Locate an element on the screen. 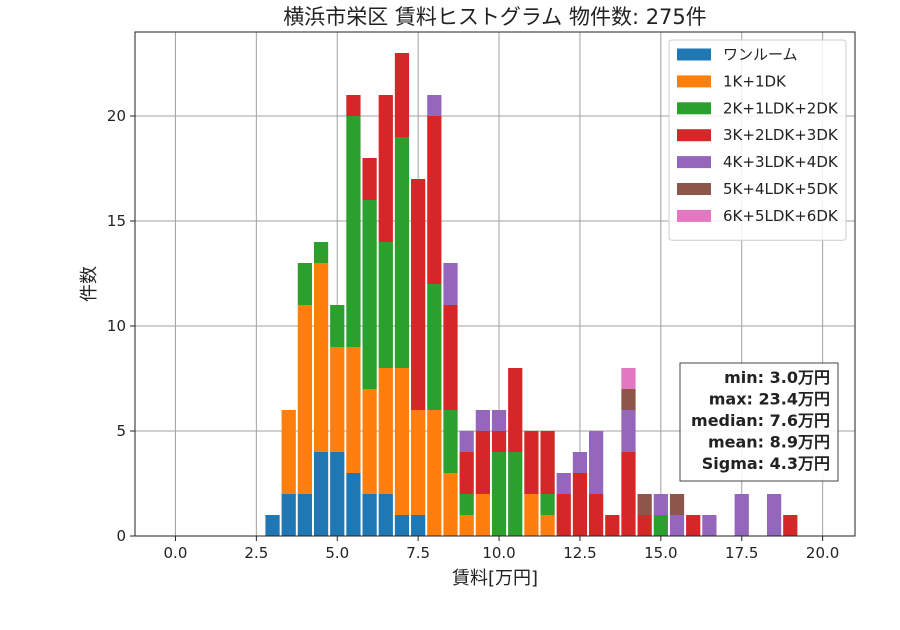 This screenshot has height=630, width=900. bar-s1-b8 is located at coordinates (402, 441).